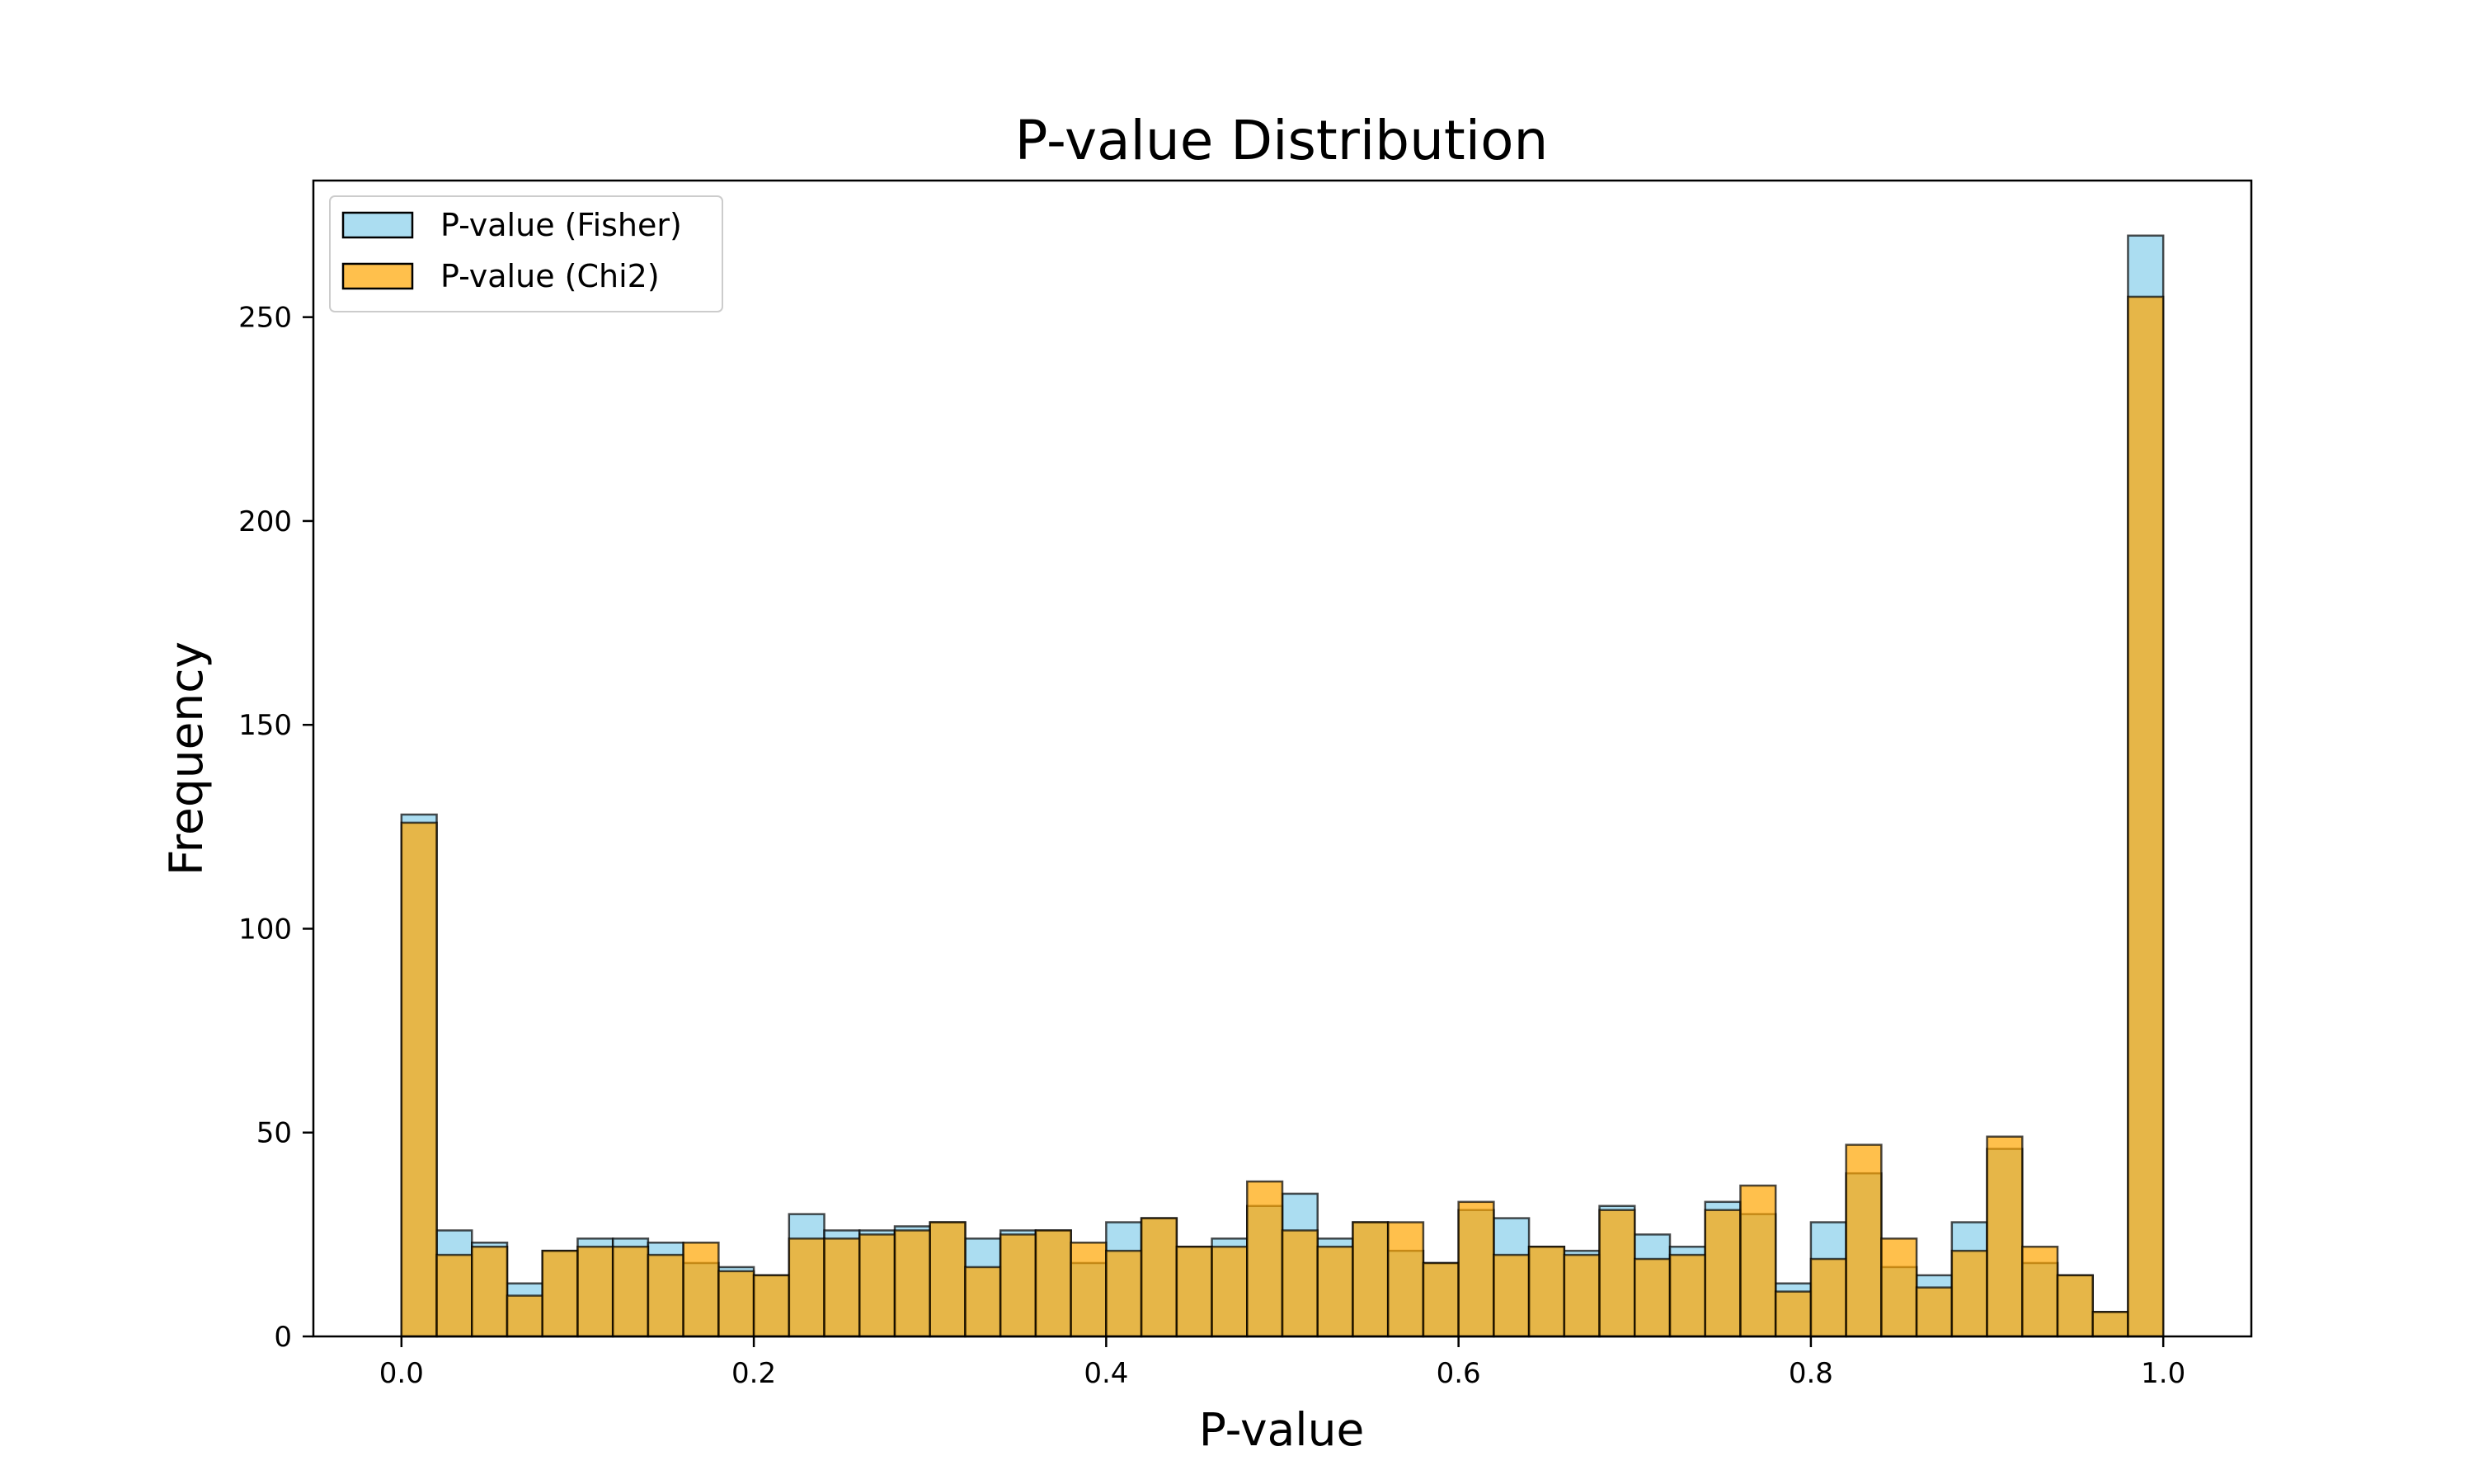 The image size is (2474, 1484). Describe the element at coordinates (1459, 1373) in the screenshot. I see `x-tick-label: 0.6` at that location.